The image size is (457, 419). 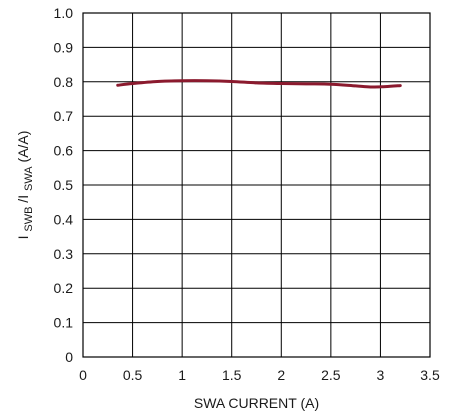 What do you see at coordinates (64, 254) in the screenshot?
I see `y-tick-label: 0.3` at bounding box center [64, 254].